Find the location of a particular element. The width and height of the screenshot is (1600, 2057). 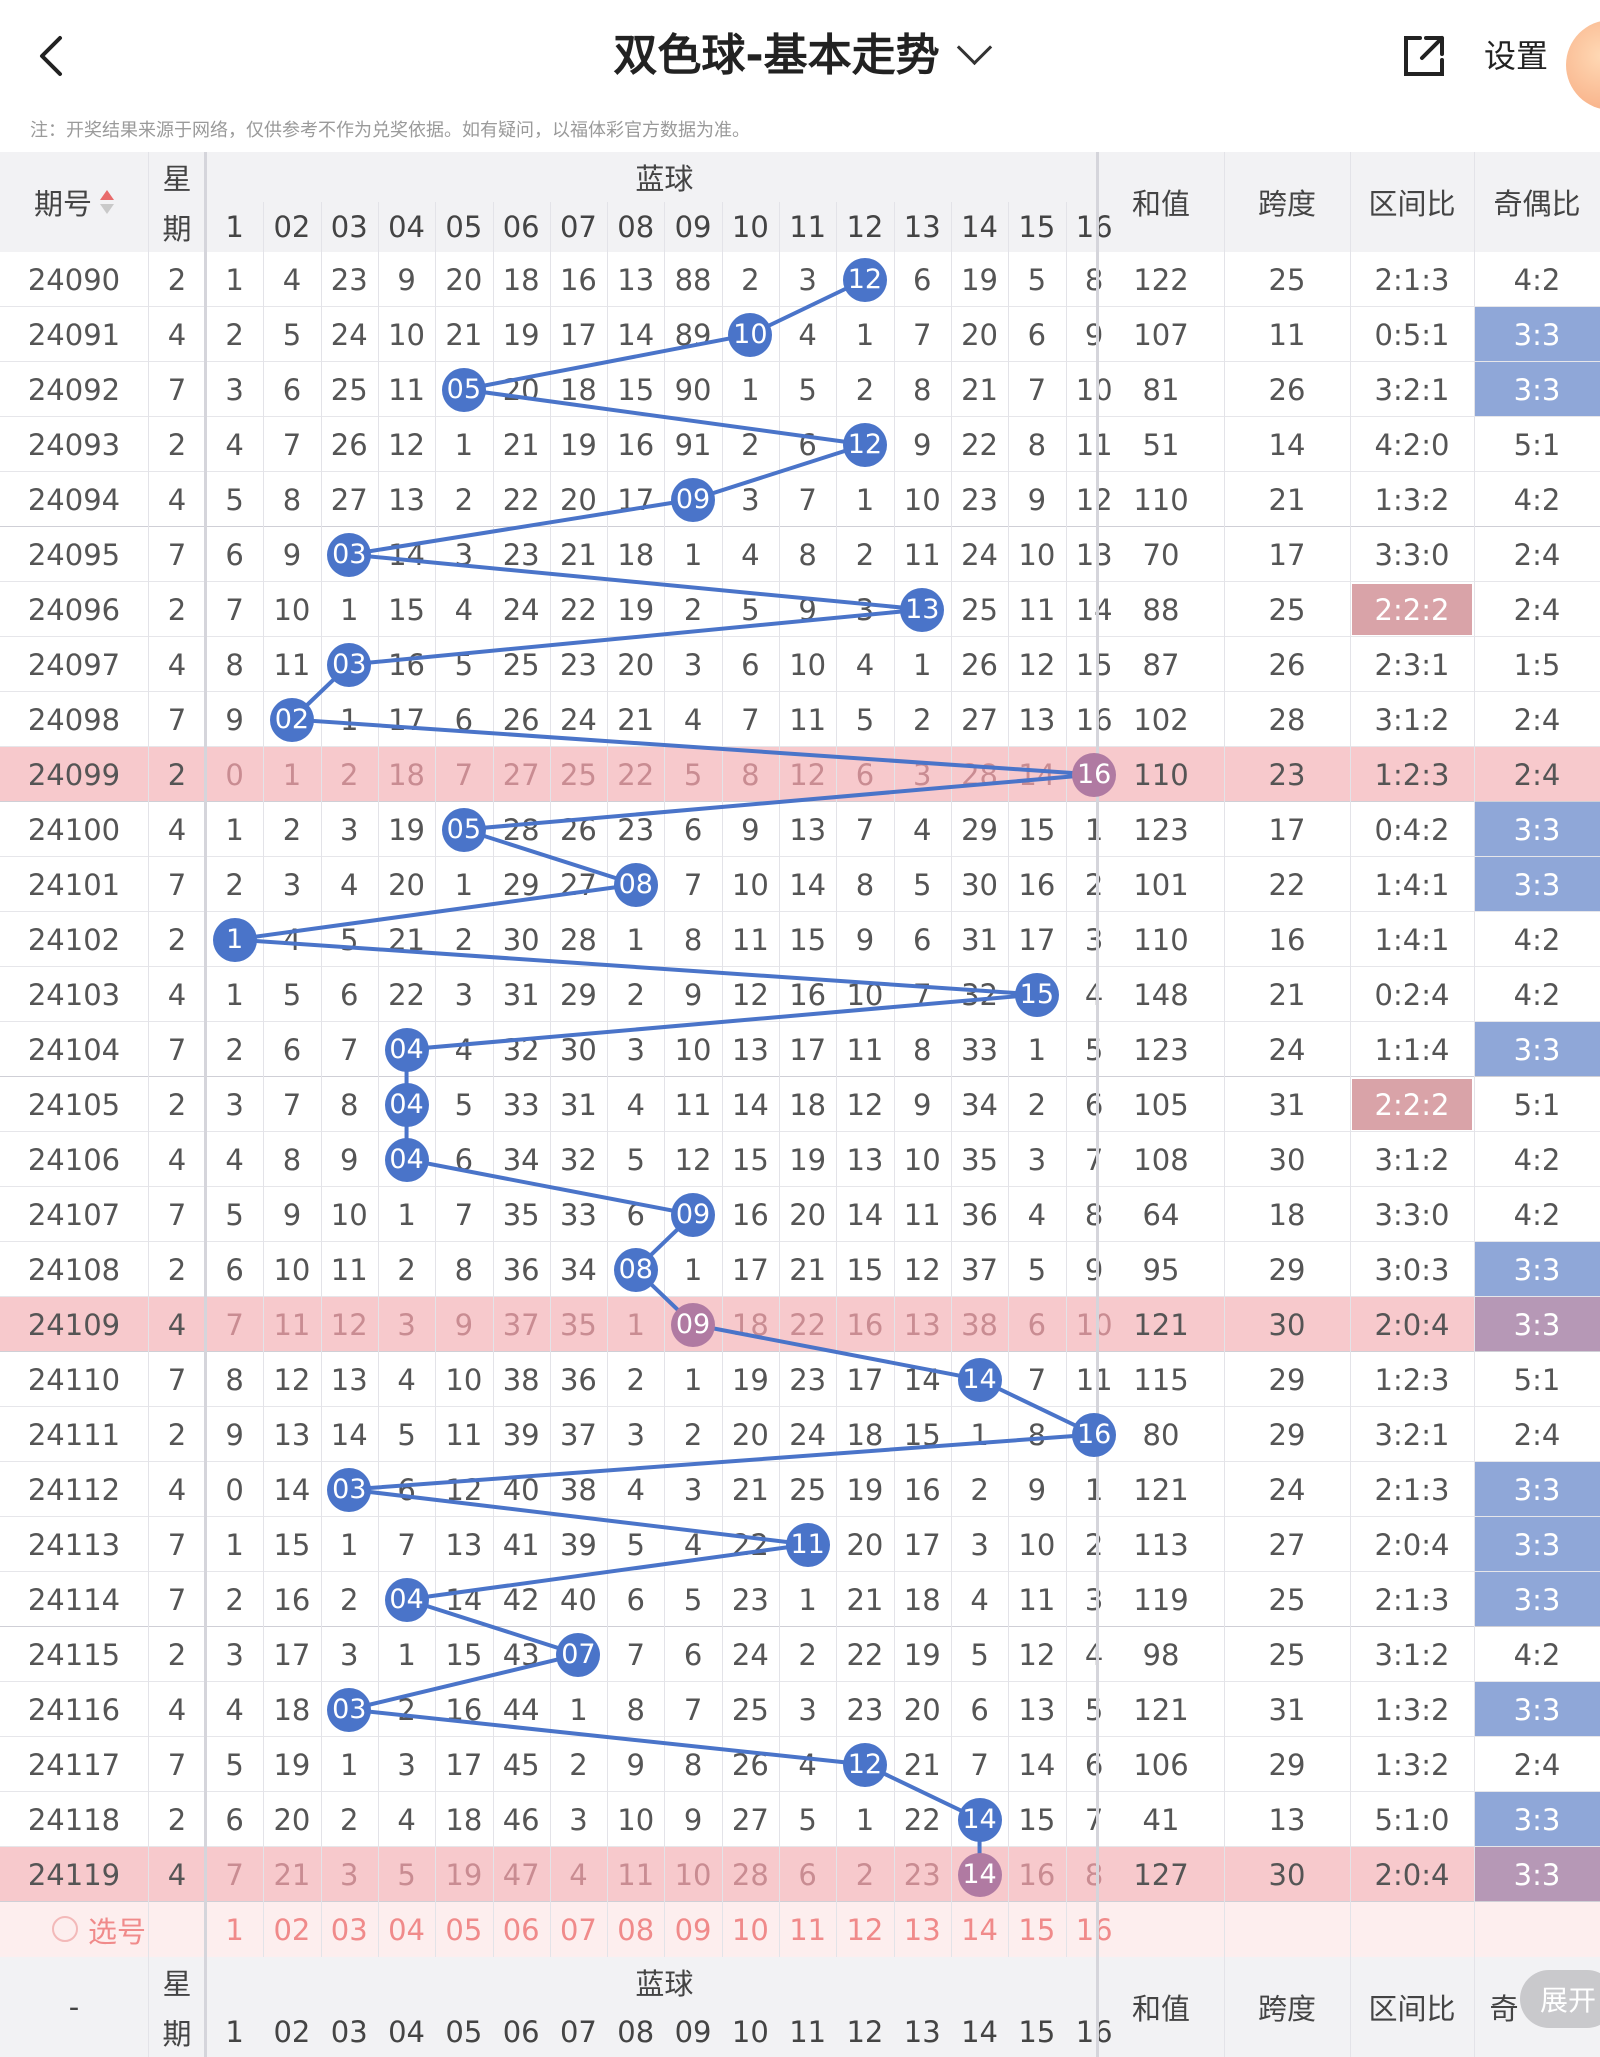

page-title: 双色球-基本走势 is located at coordinates (800, 56).